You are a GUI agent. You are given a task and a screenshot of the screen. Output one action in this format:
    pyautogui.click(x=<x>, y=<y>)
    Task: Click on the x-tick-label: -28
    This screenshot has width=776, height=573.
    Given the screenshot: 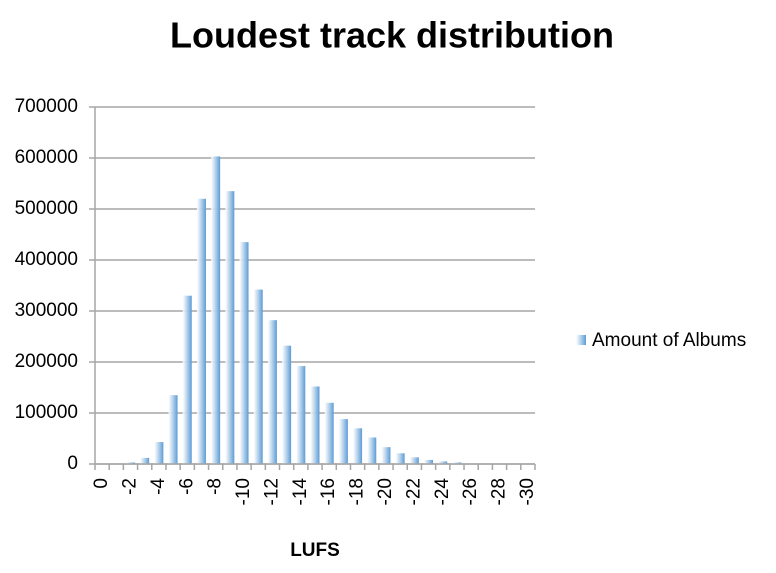 What is the action you would take?
    pyautogui.click(x=499, y=491)
    